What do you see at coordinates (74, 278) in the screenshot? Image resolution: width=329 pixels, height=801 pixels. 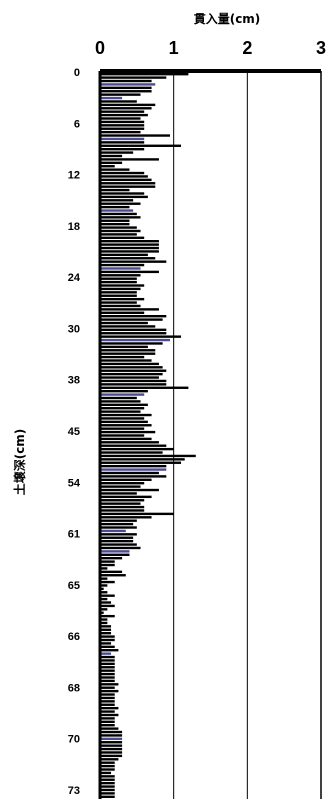 I see `y-tick-label: 24` at bounding box center [74, 278].